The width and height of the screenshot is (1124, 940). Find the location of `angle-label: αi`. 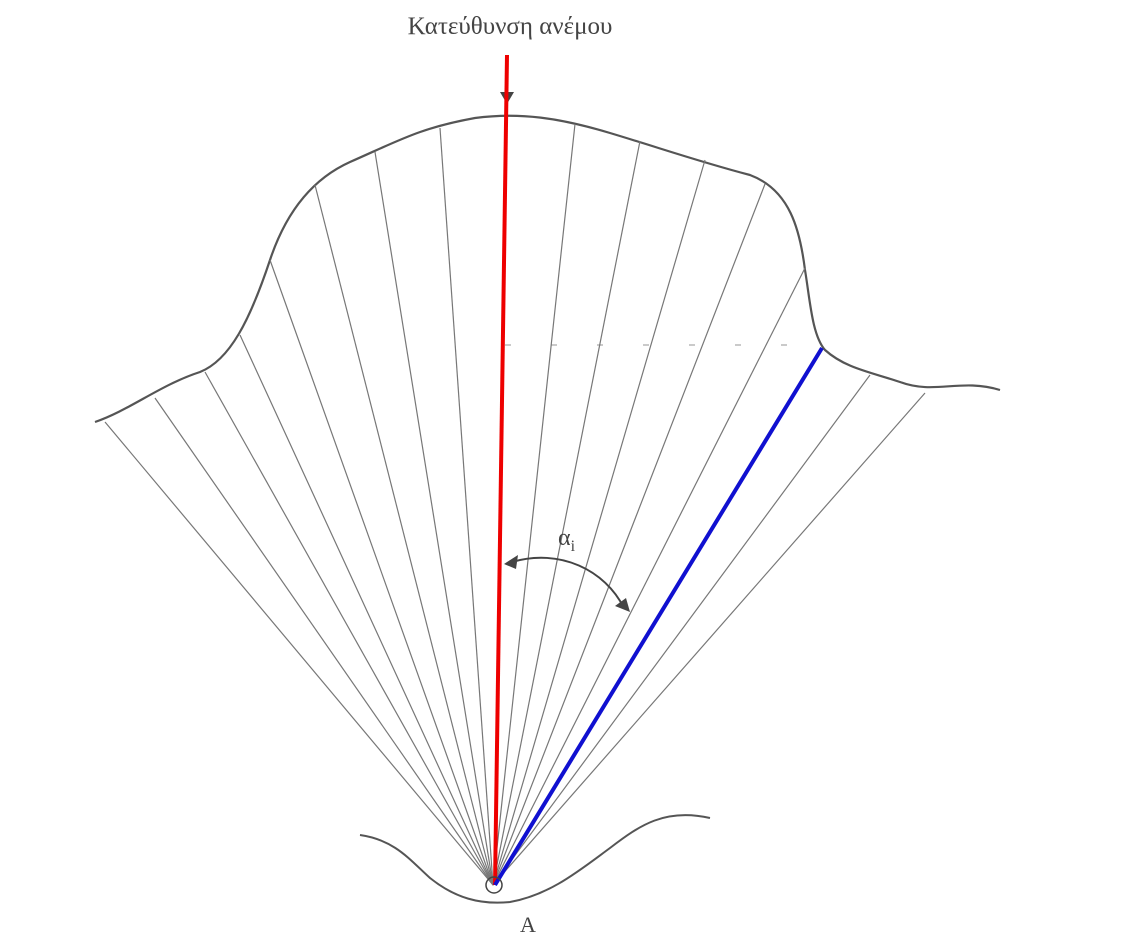

angle-label: αi is located at coordinates (567, 540).